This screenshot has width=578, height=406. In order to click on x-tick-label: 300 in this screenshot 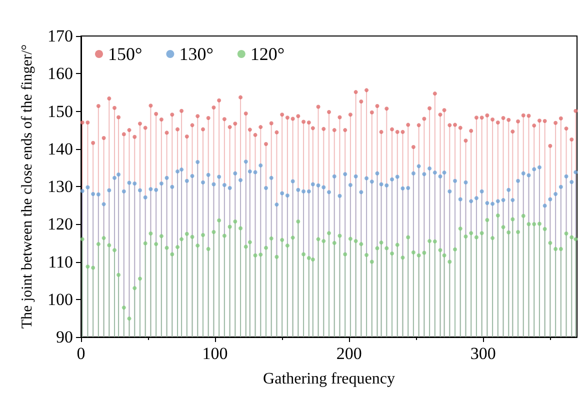, I will do `click(483, 353)`.